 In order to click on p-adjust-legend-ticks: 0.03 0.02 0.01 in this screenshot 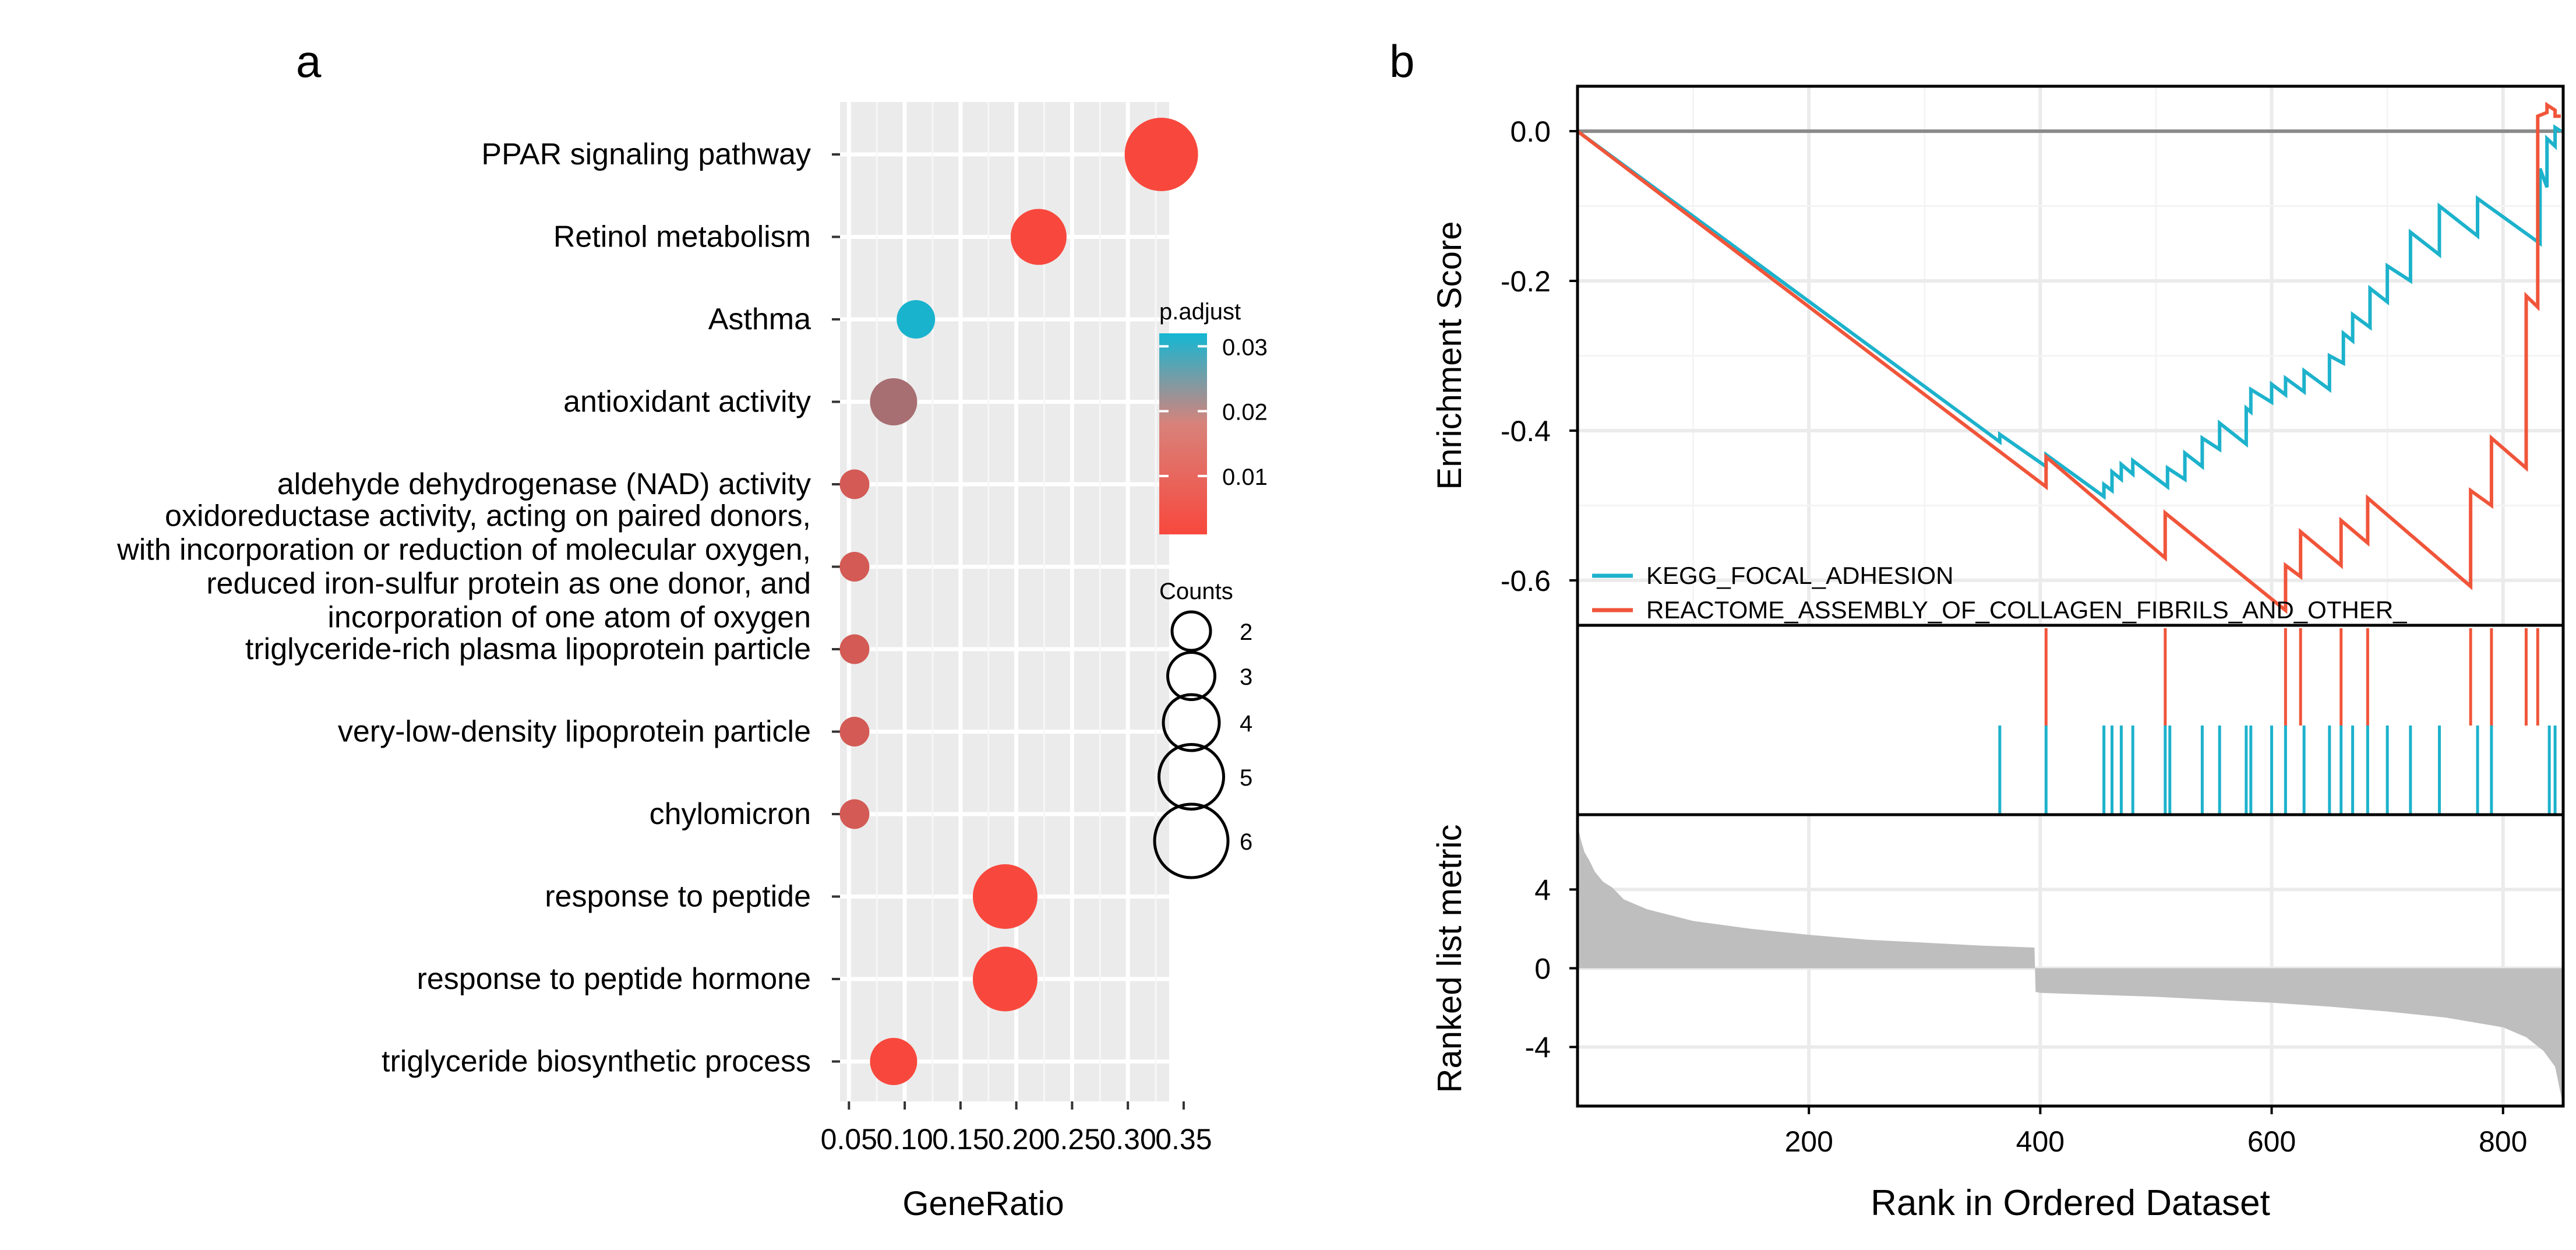, I will do `click(1213, 412)`.